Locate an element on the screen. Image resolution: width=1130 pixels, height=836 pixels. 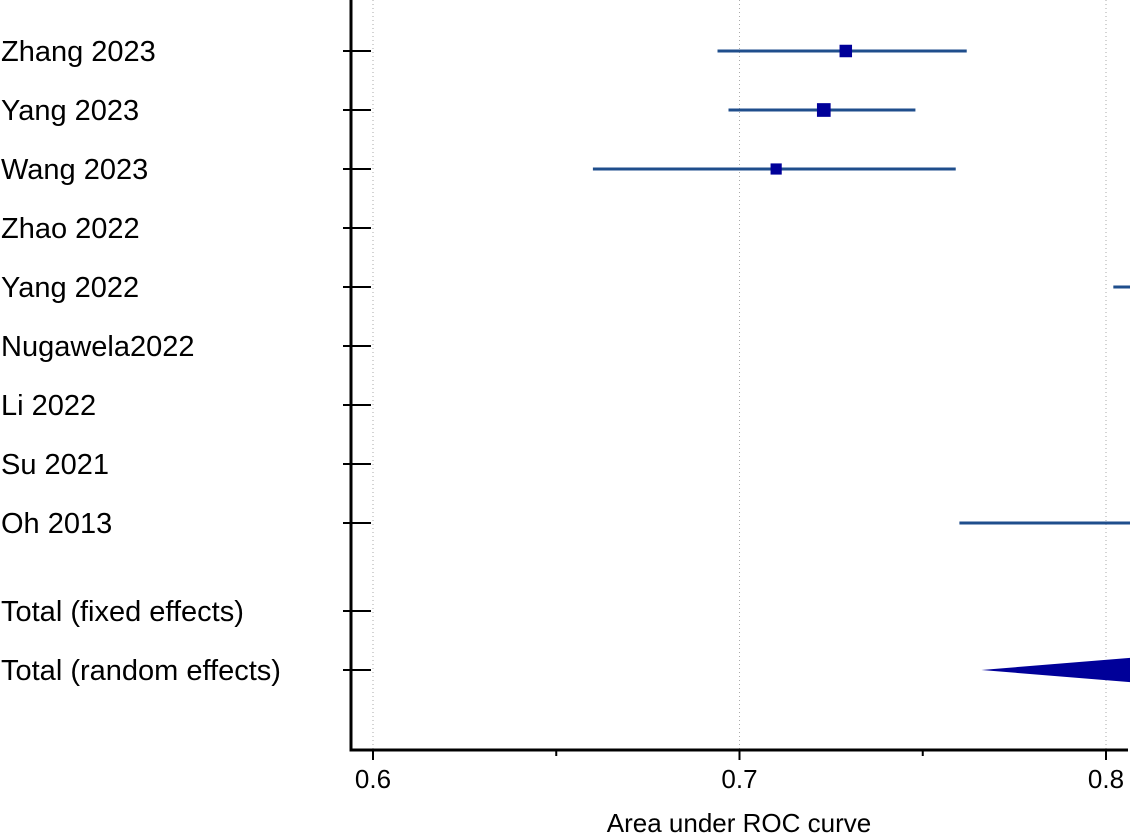
study-row: Oh 2013 is located at coordinates (565, 524).